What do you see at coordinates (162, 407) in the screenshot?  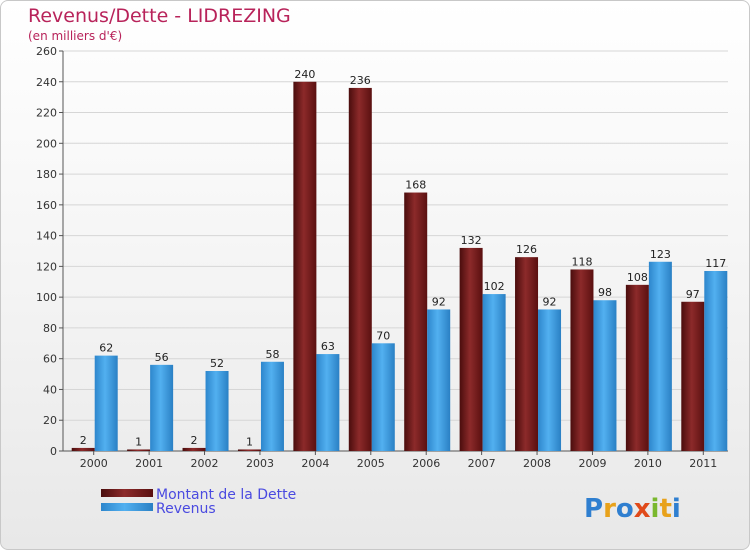 I see `revenus-bar-2001` at bounding box center [162, 407].